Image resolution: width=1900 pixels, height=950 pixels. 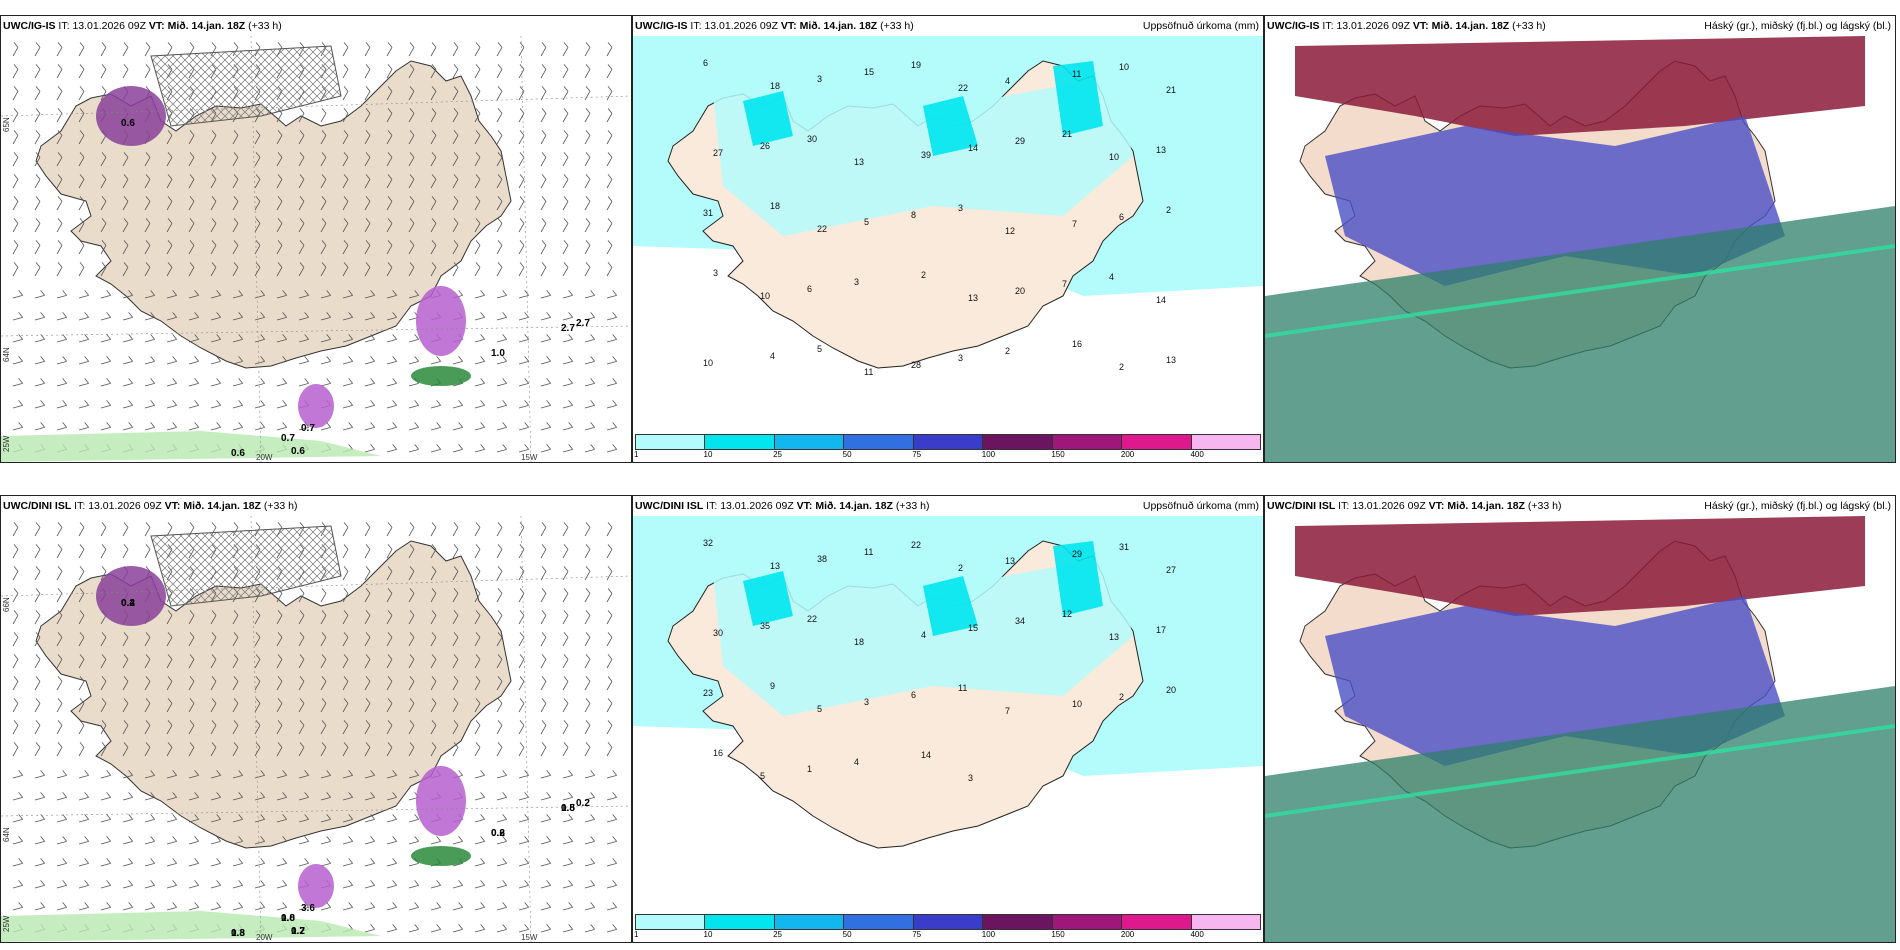 I want to click on model-name: UWC/IG-IS, so click(x=29, y=26).